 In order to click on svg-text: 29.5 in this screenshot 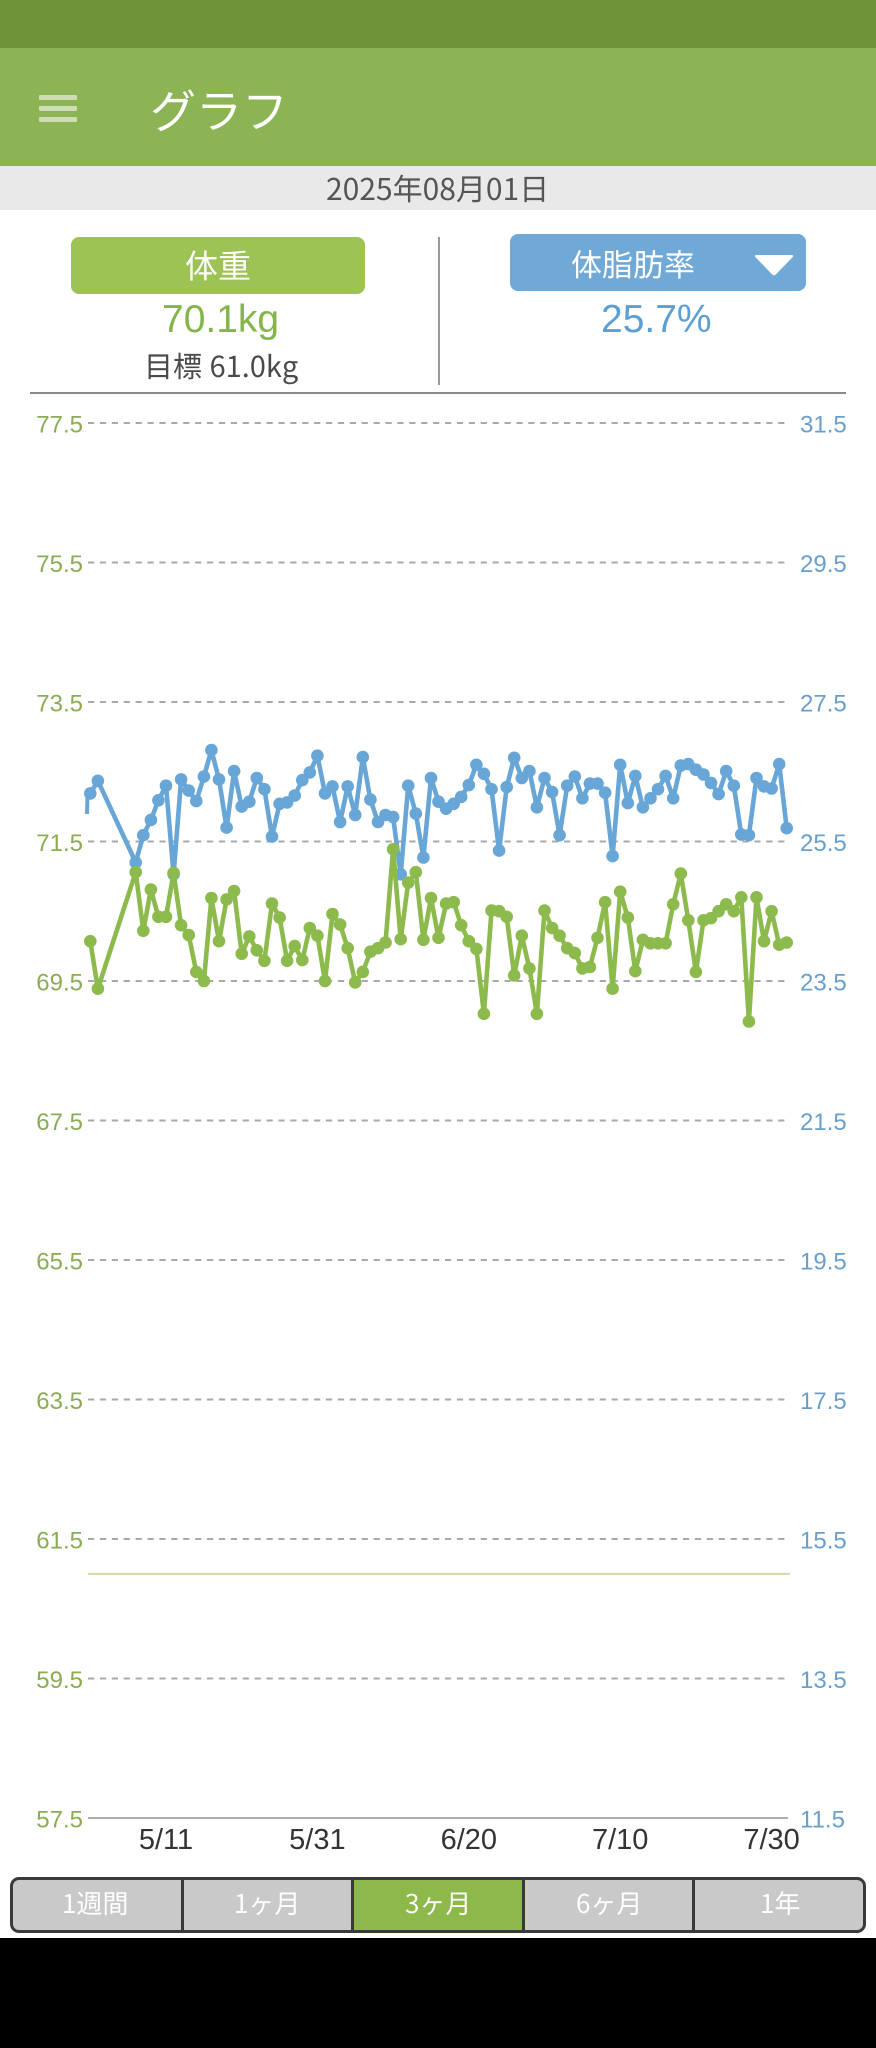, I will do `click(823, 564)`.